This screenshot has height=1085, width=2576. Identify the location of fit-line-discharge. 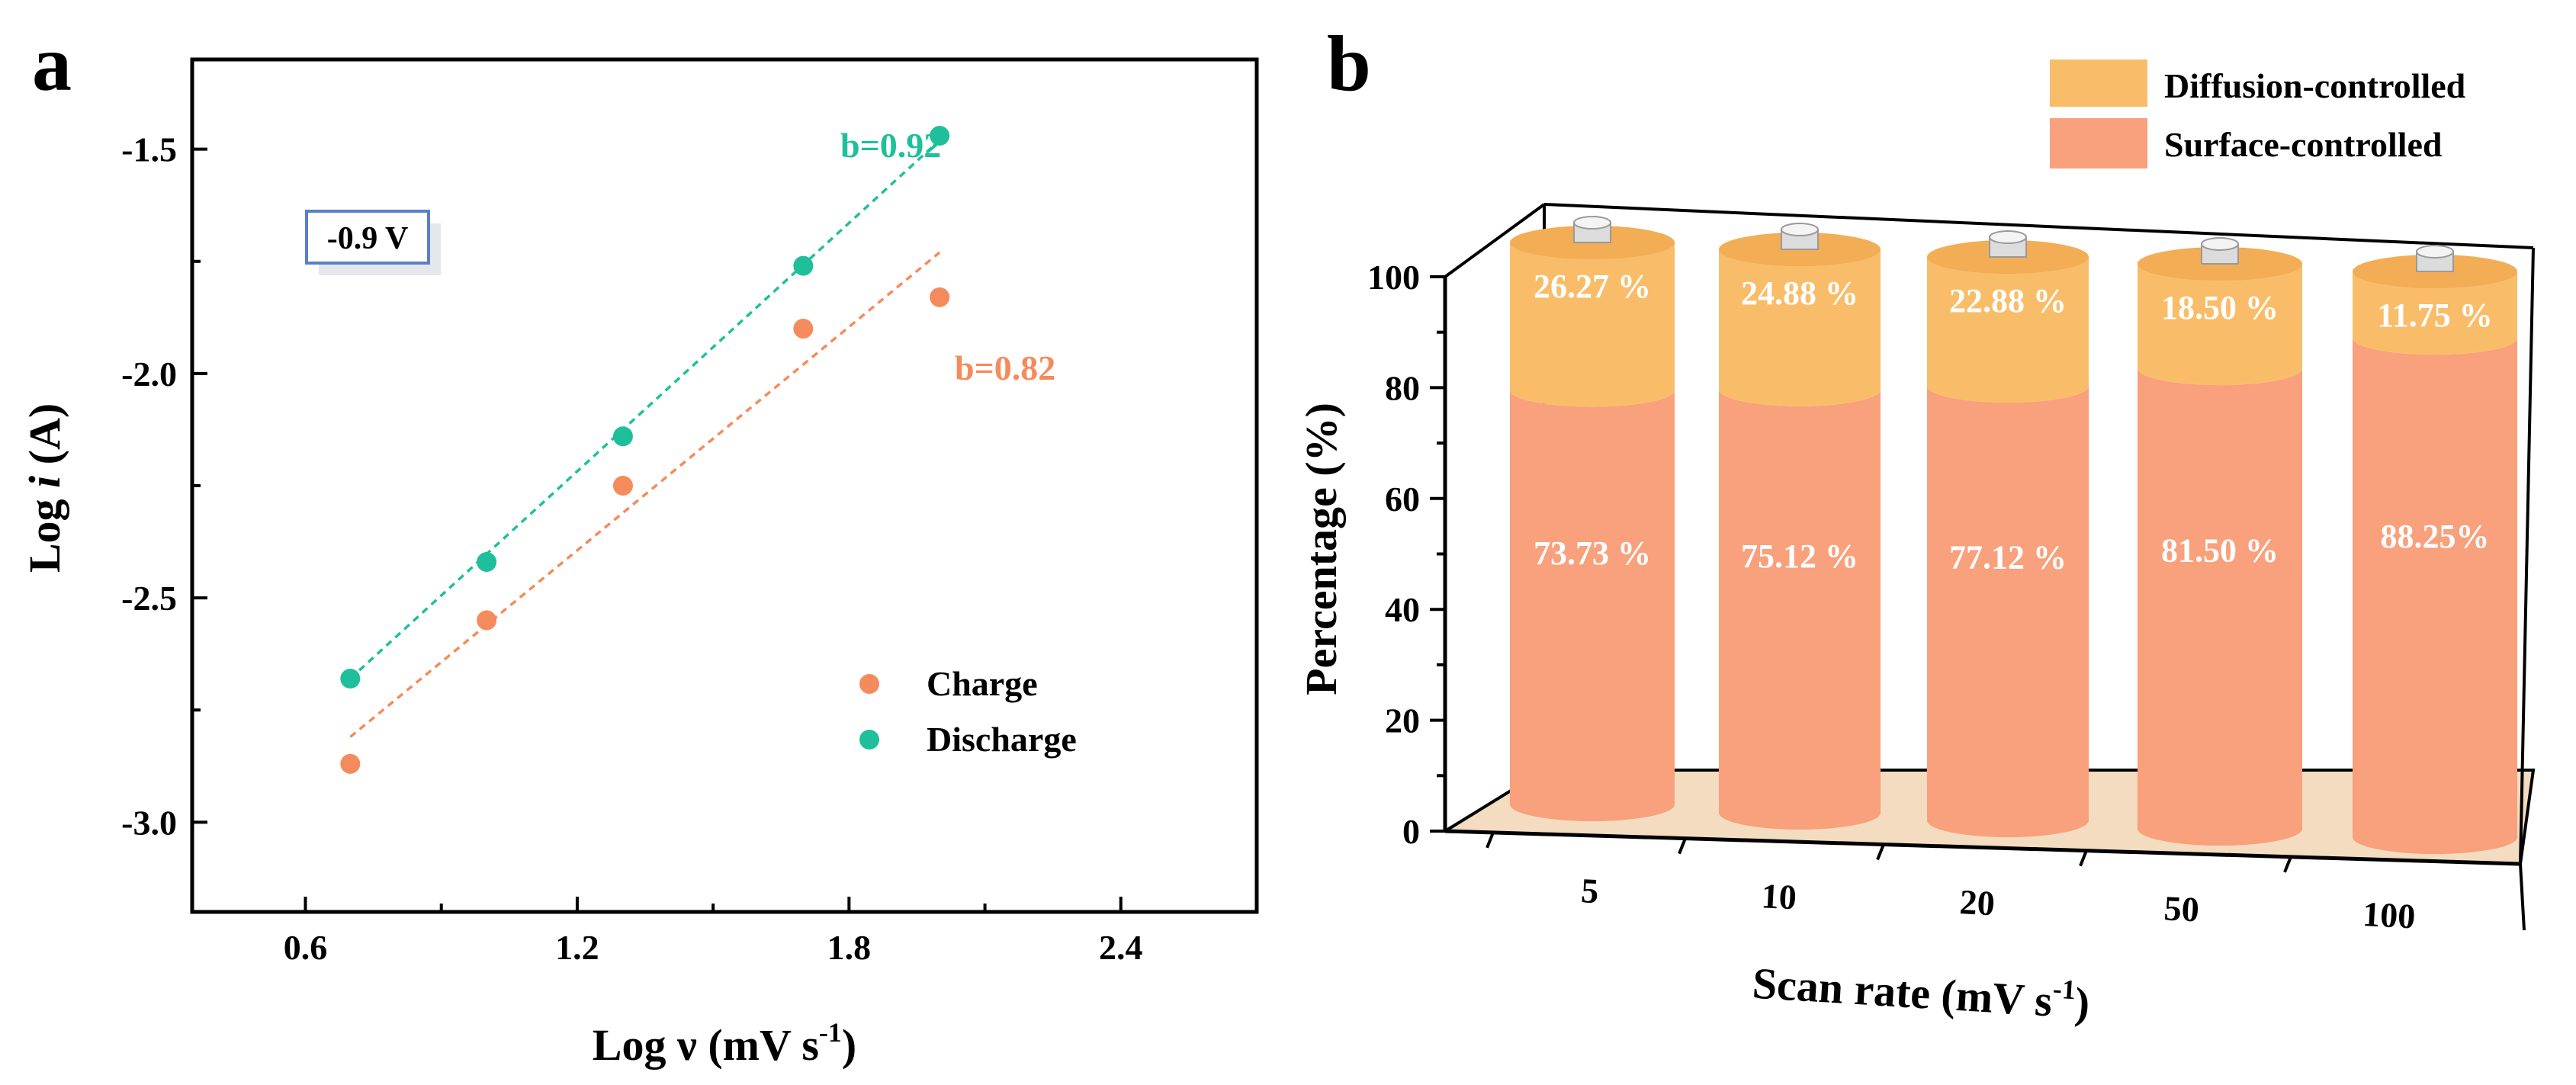
(645, 409).